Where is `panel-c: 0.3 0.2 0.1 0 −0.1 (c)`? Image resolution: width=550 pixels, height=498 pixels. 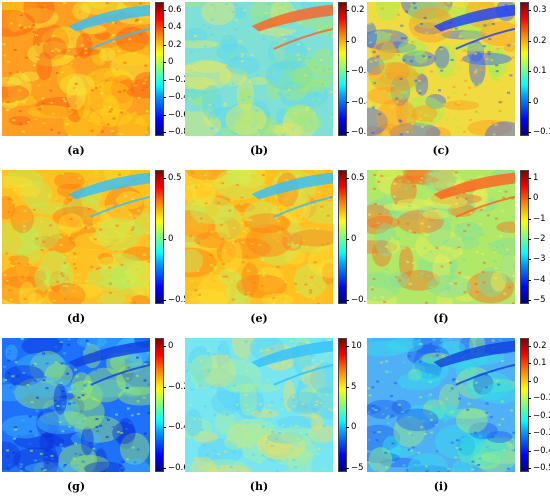
panel-c: 0.3 0.2 0.1 0 −0.1 (c) is located at coordinates (457, 82).